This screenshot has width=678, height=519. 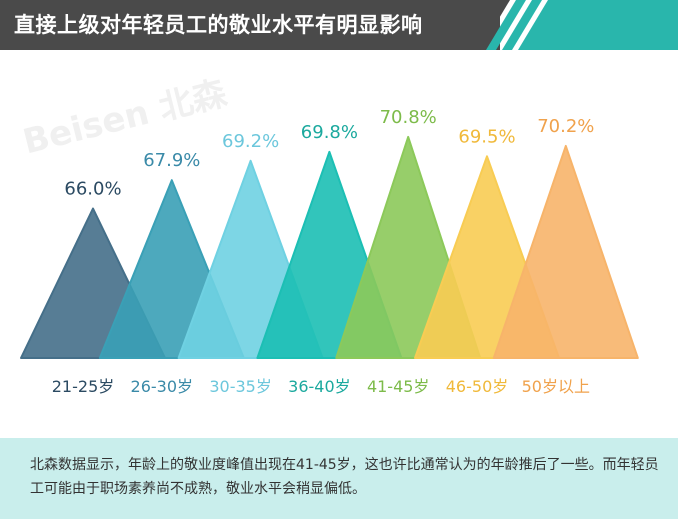 What do you see at coordinates (565, 126) in the screenshot?
I see `value-label-7: 70.2%` at bounding box center [565, 126].